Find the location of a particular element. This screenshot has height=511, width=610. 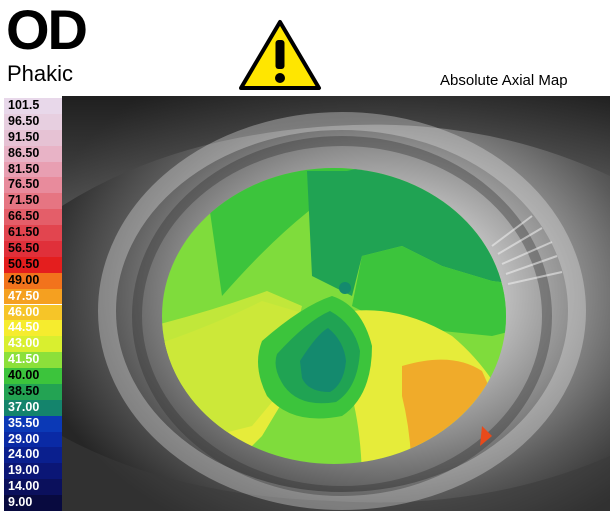

scale-item: 76.50 is located at coordinates (33, 185).